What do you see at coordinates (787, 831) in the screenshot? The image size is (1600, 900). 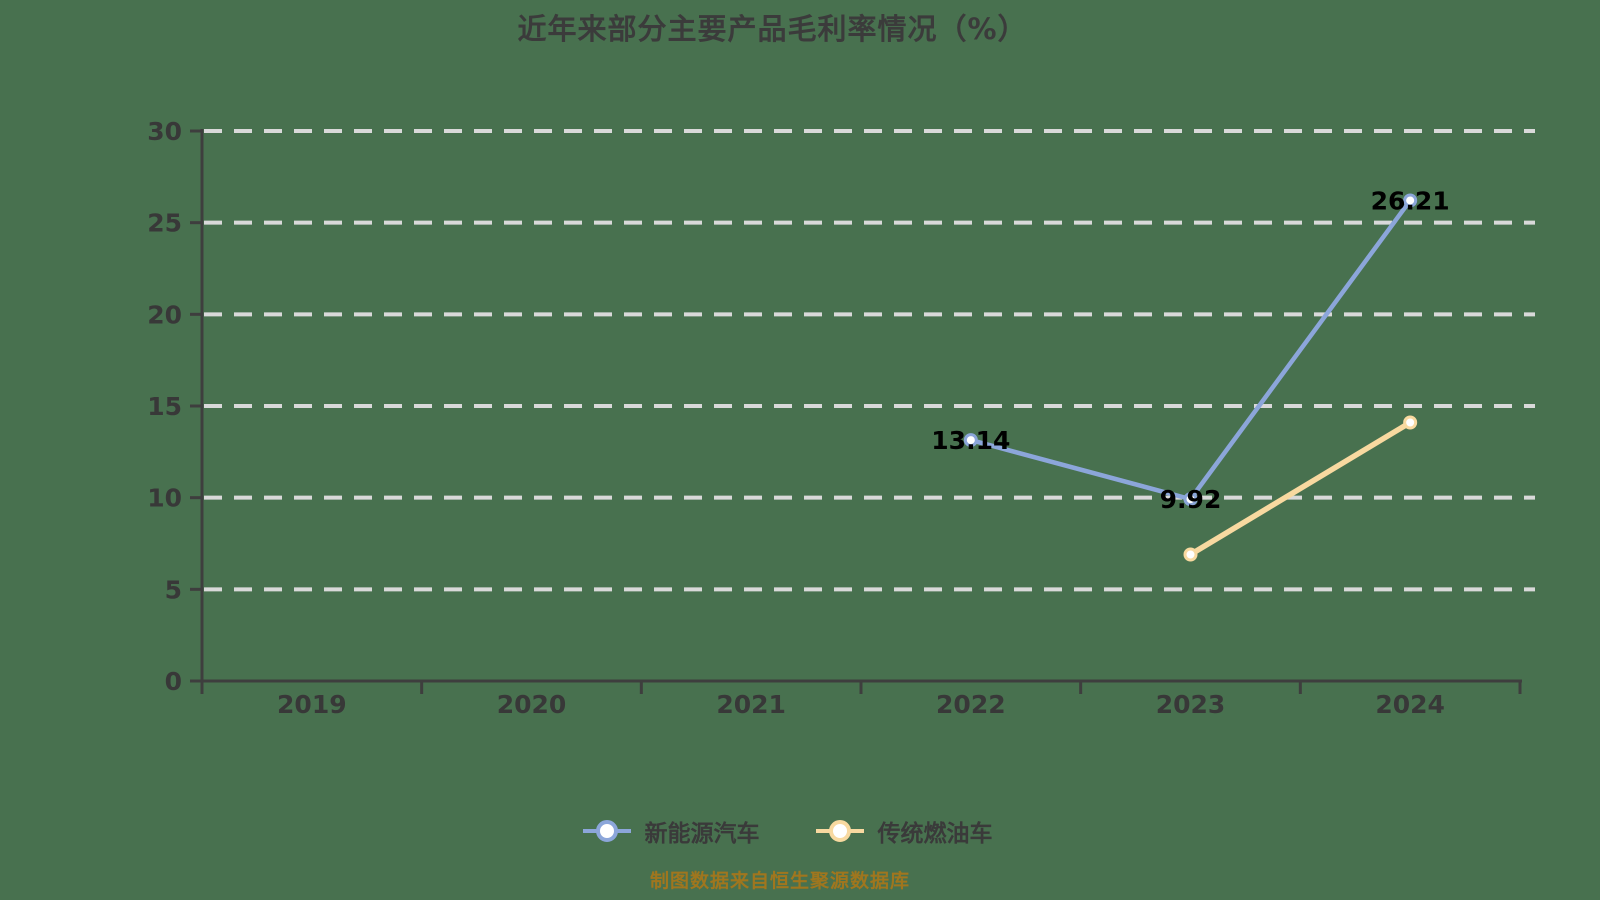 I see `legend: 新能源汽车 传统燃油车` at bounding box center [787, 831].